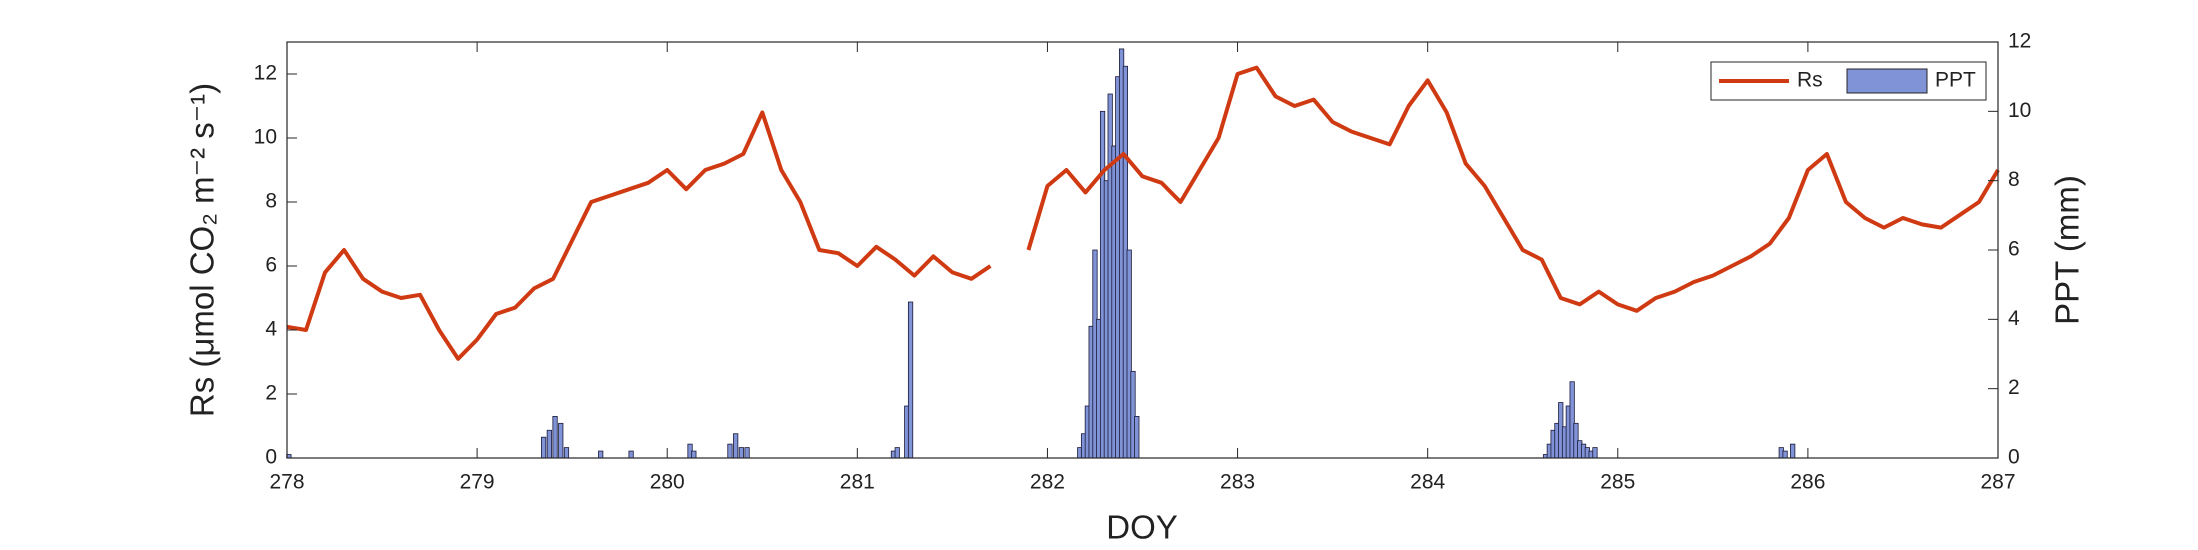  What do you see at coordinates (265, 137) in the screenshot?
I see `y-tick-label: 10` at bounding box center [265, 137].